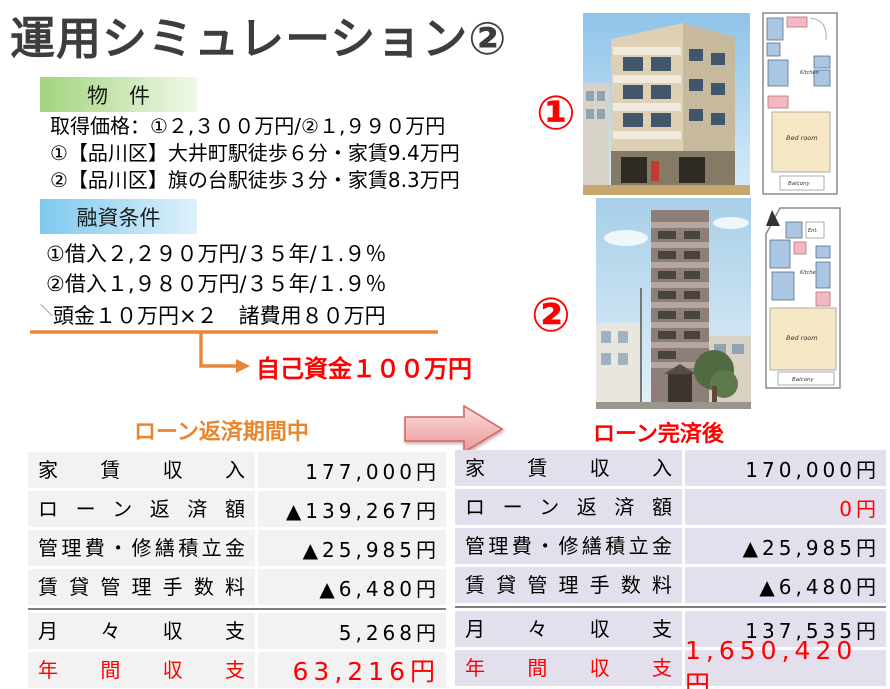  Describe the element at coordinates (680, 369) in the screenshot. I see `entrance-pediment` at that location.